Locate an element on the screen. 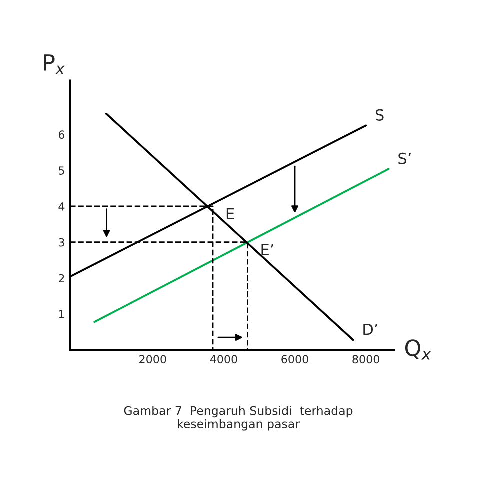 The image size is (477, 481). series-label: S’ is located at coordinates (404, 158).